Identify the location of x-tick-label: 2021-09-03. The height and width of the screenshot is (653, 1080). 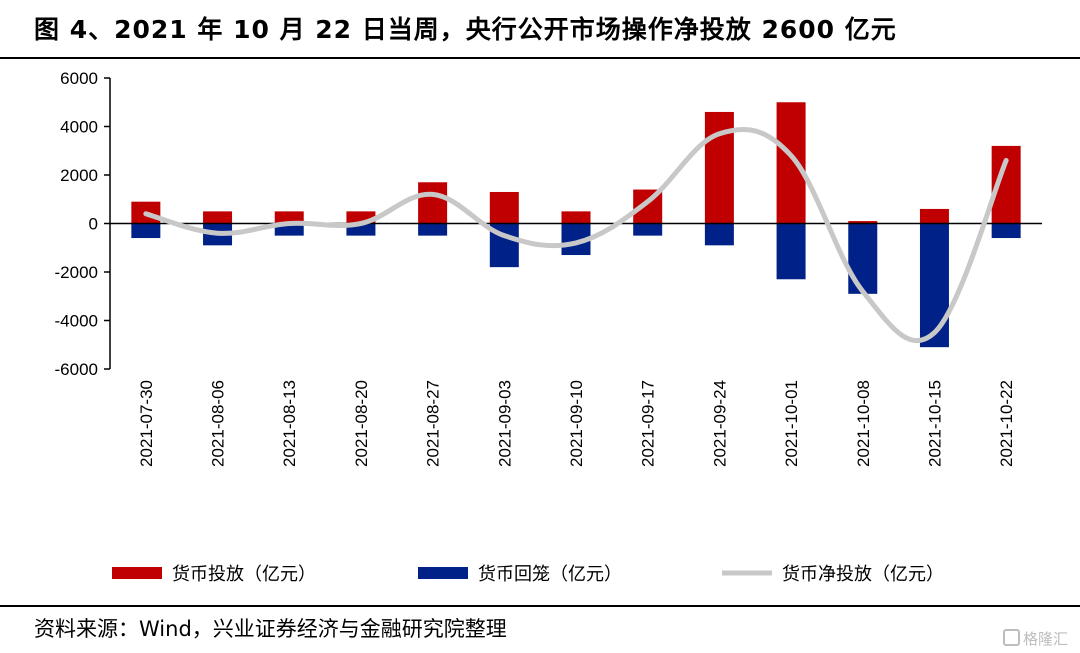
(504, 423).